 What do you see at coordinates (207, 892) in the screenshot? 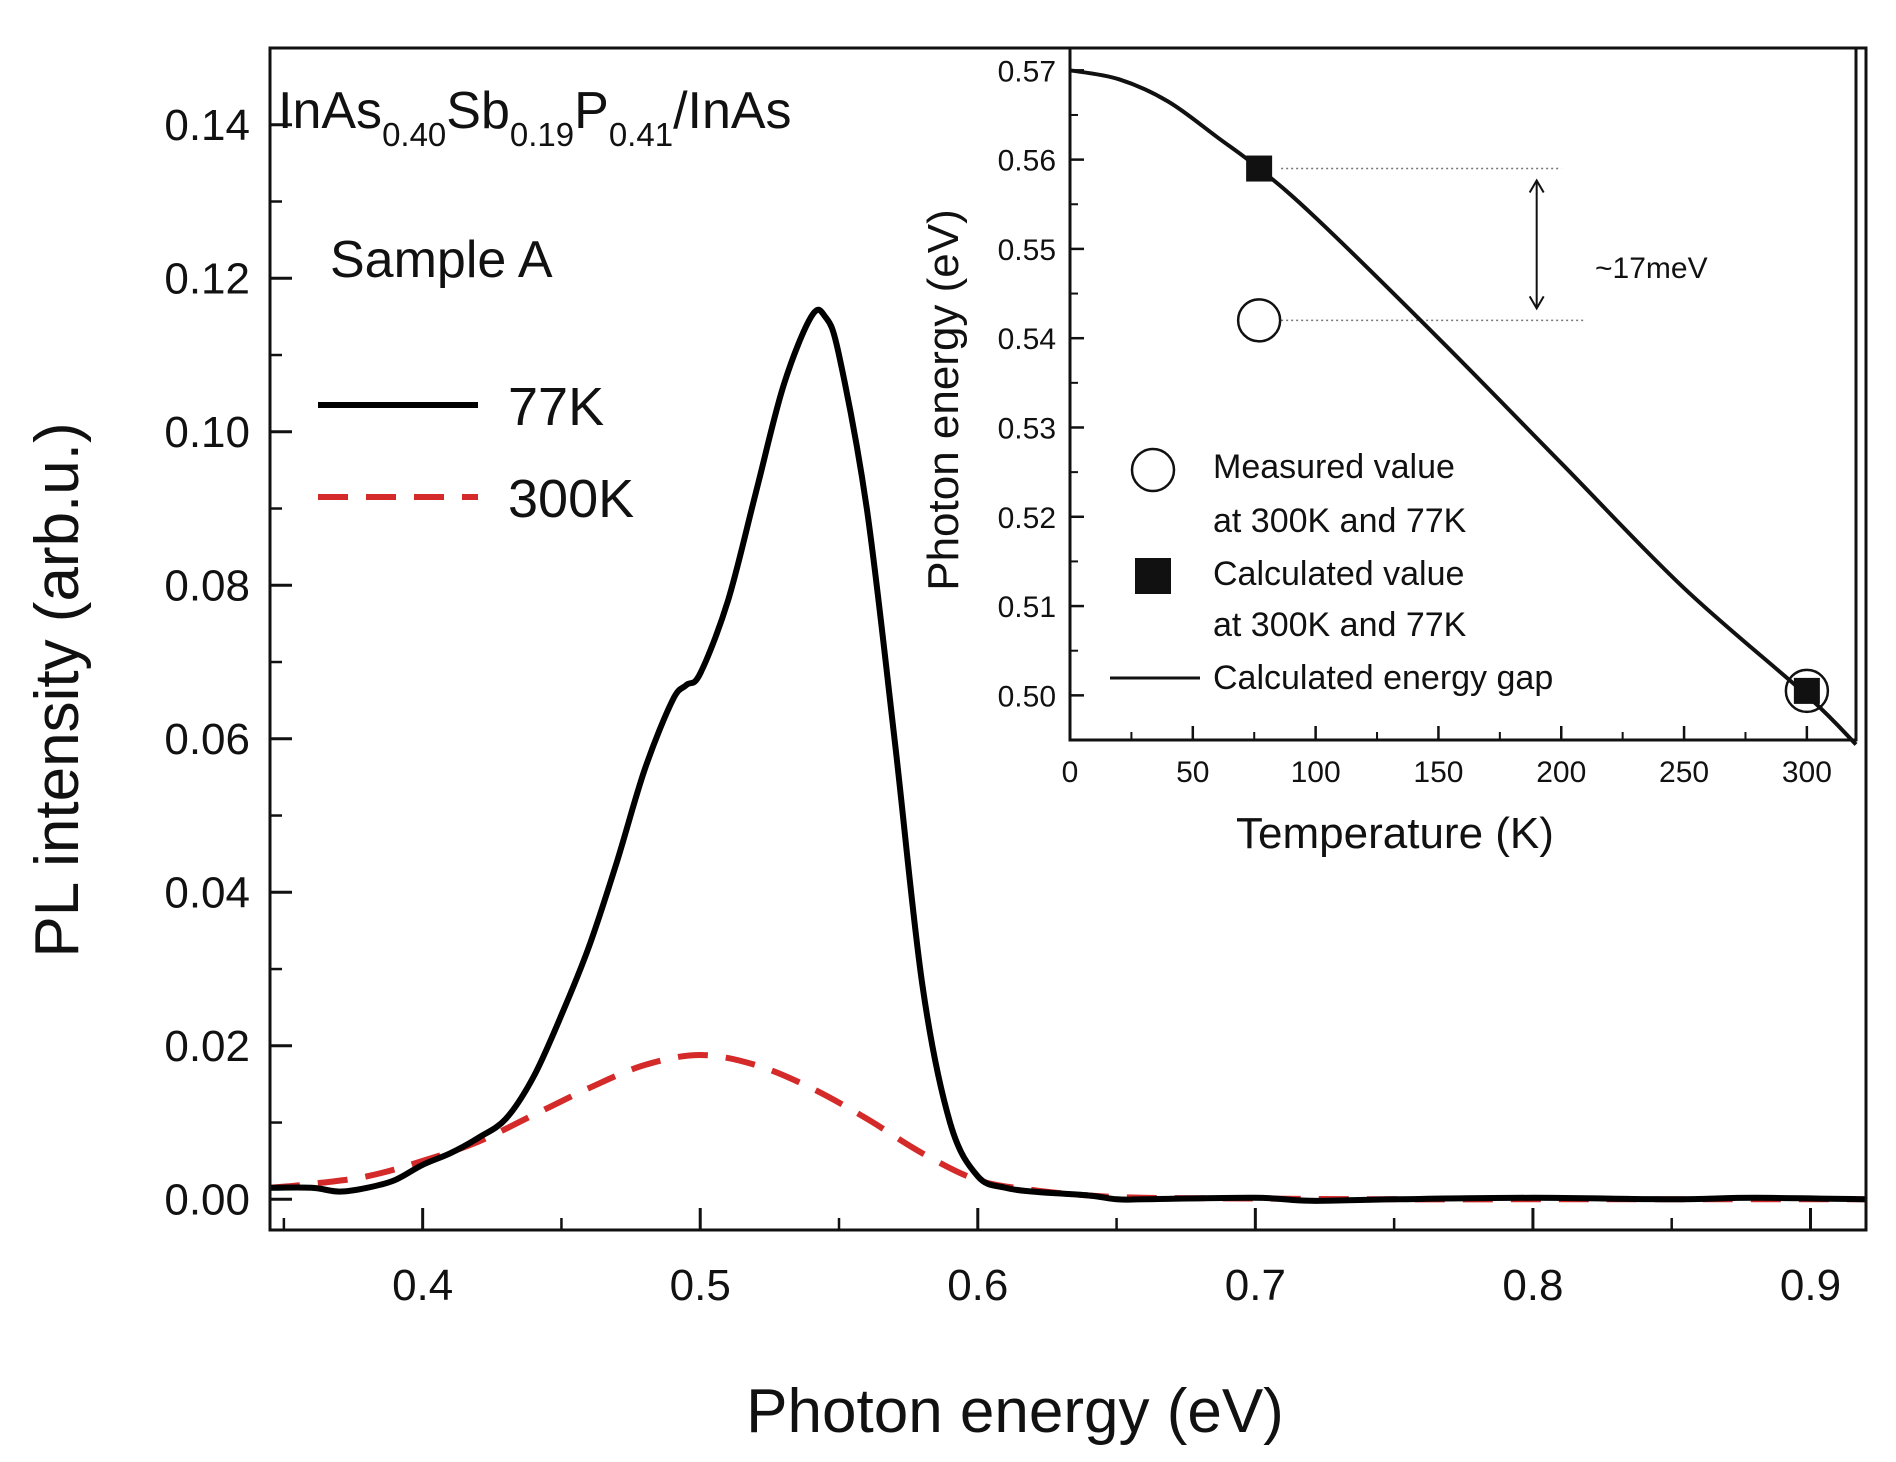
I see `main-y-tick-label: 0.04` at bounding box center [207, 892].